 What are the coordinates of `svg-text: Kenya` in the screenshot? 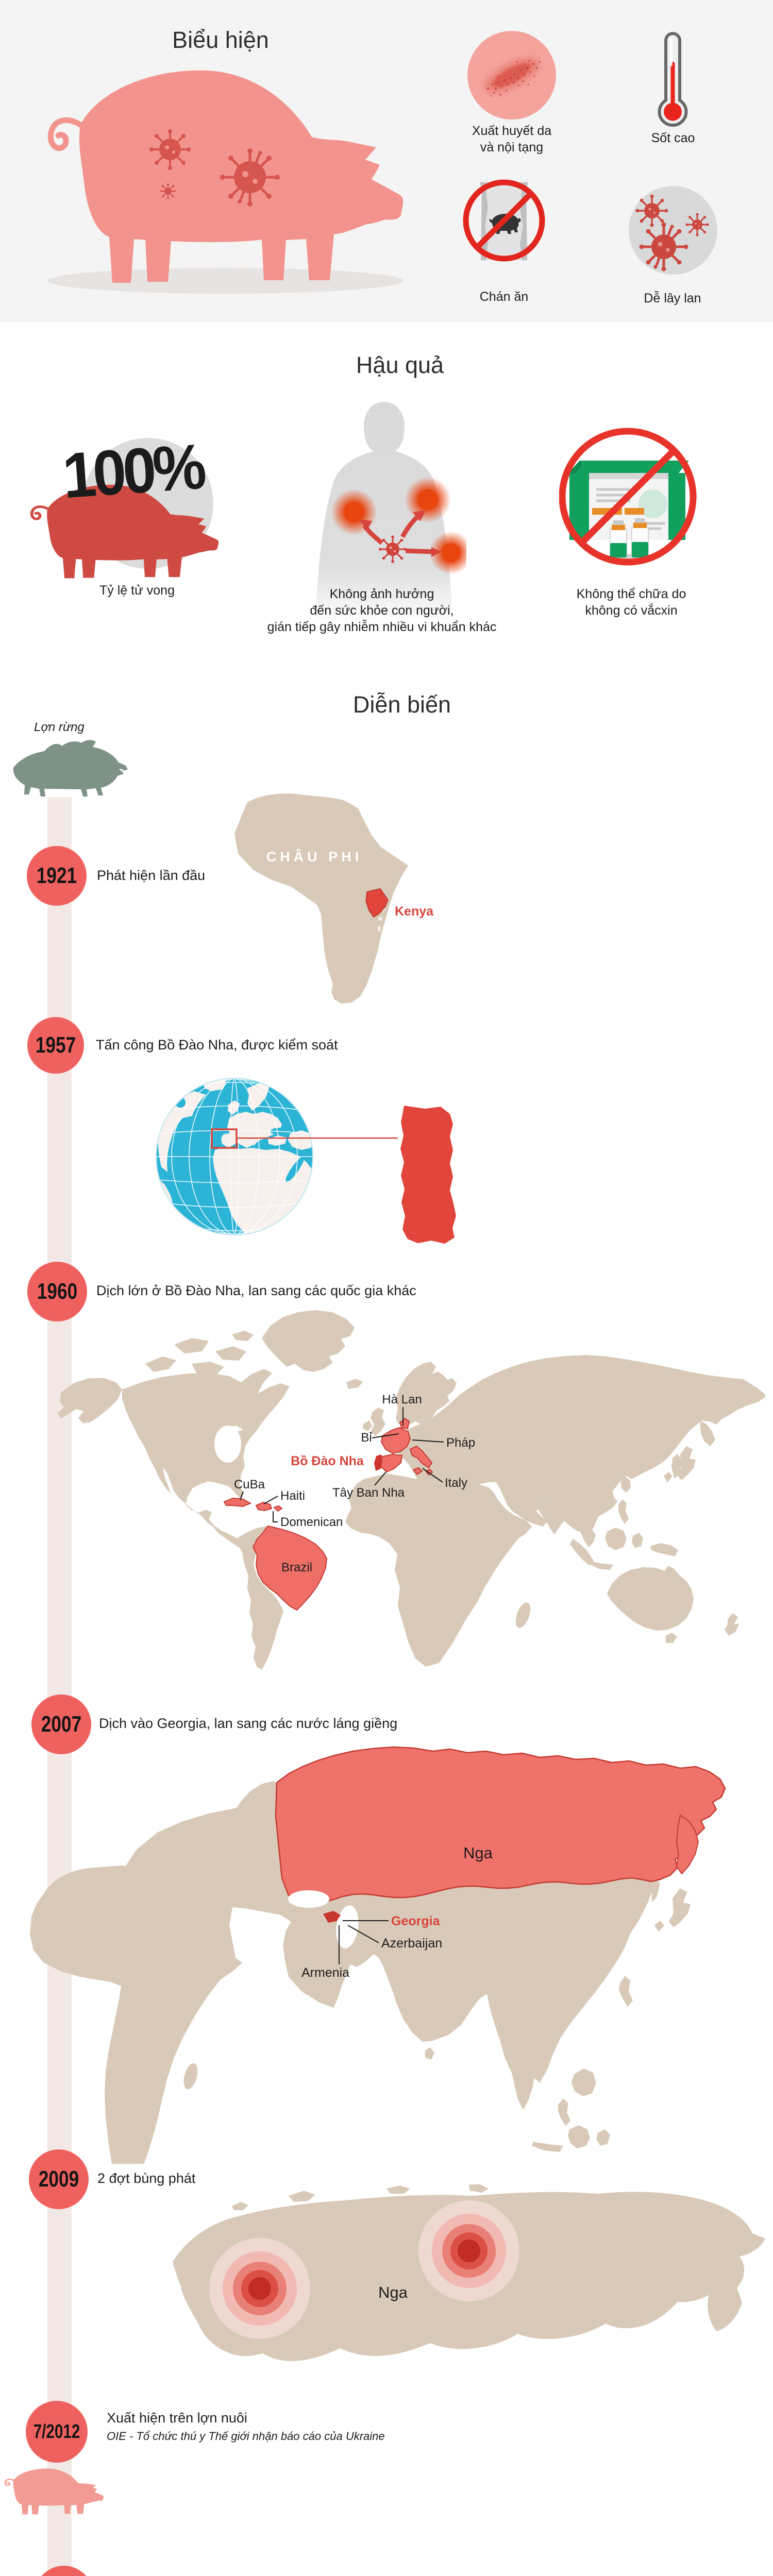 It's located at (414, 911).